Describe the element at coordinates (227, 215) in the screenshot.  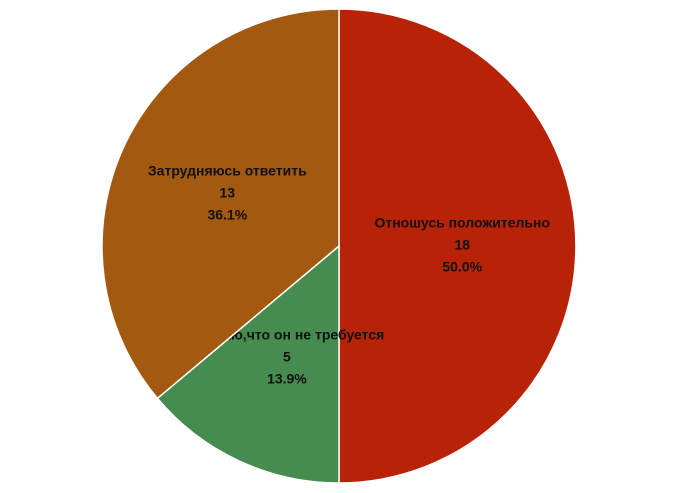
I see `slice-percent-label: 36.1%` at that location.